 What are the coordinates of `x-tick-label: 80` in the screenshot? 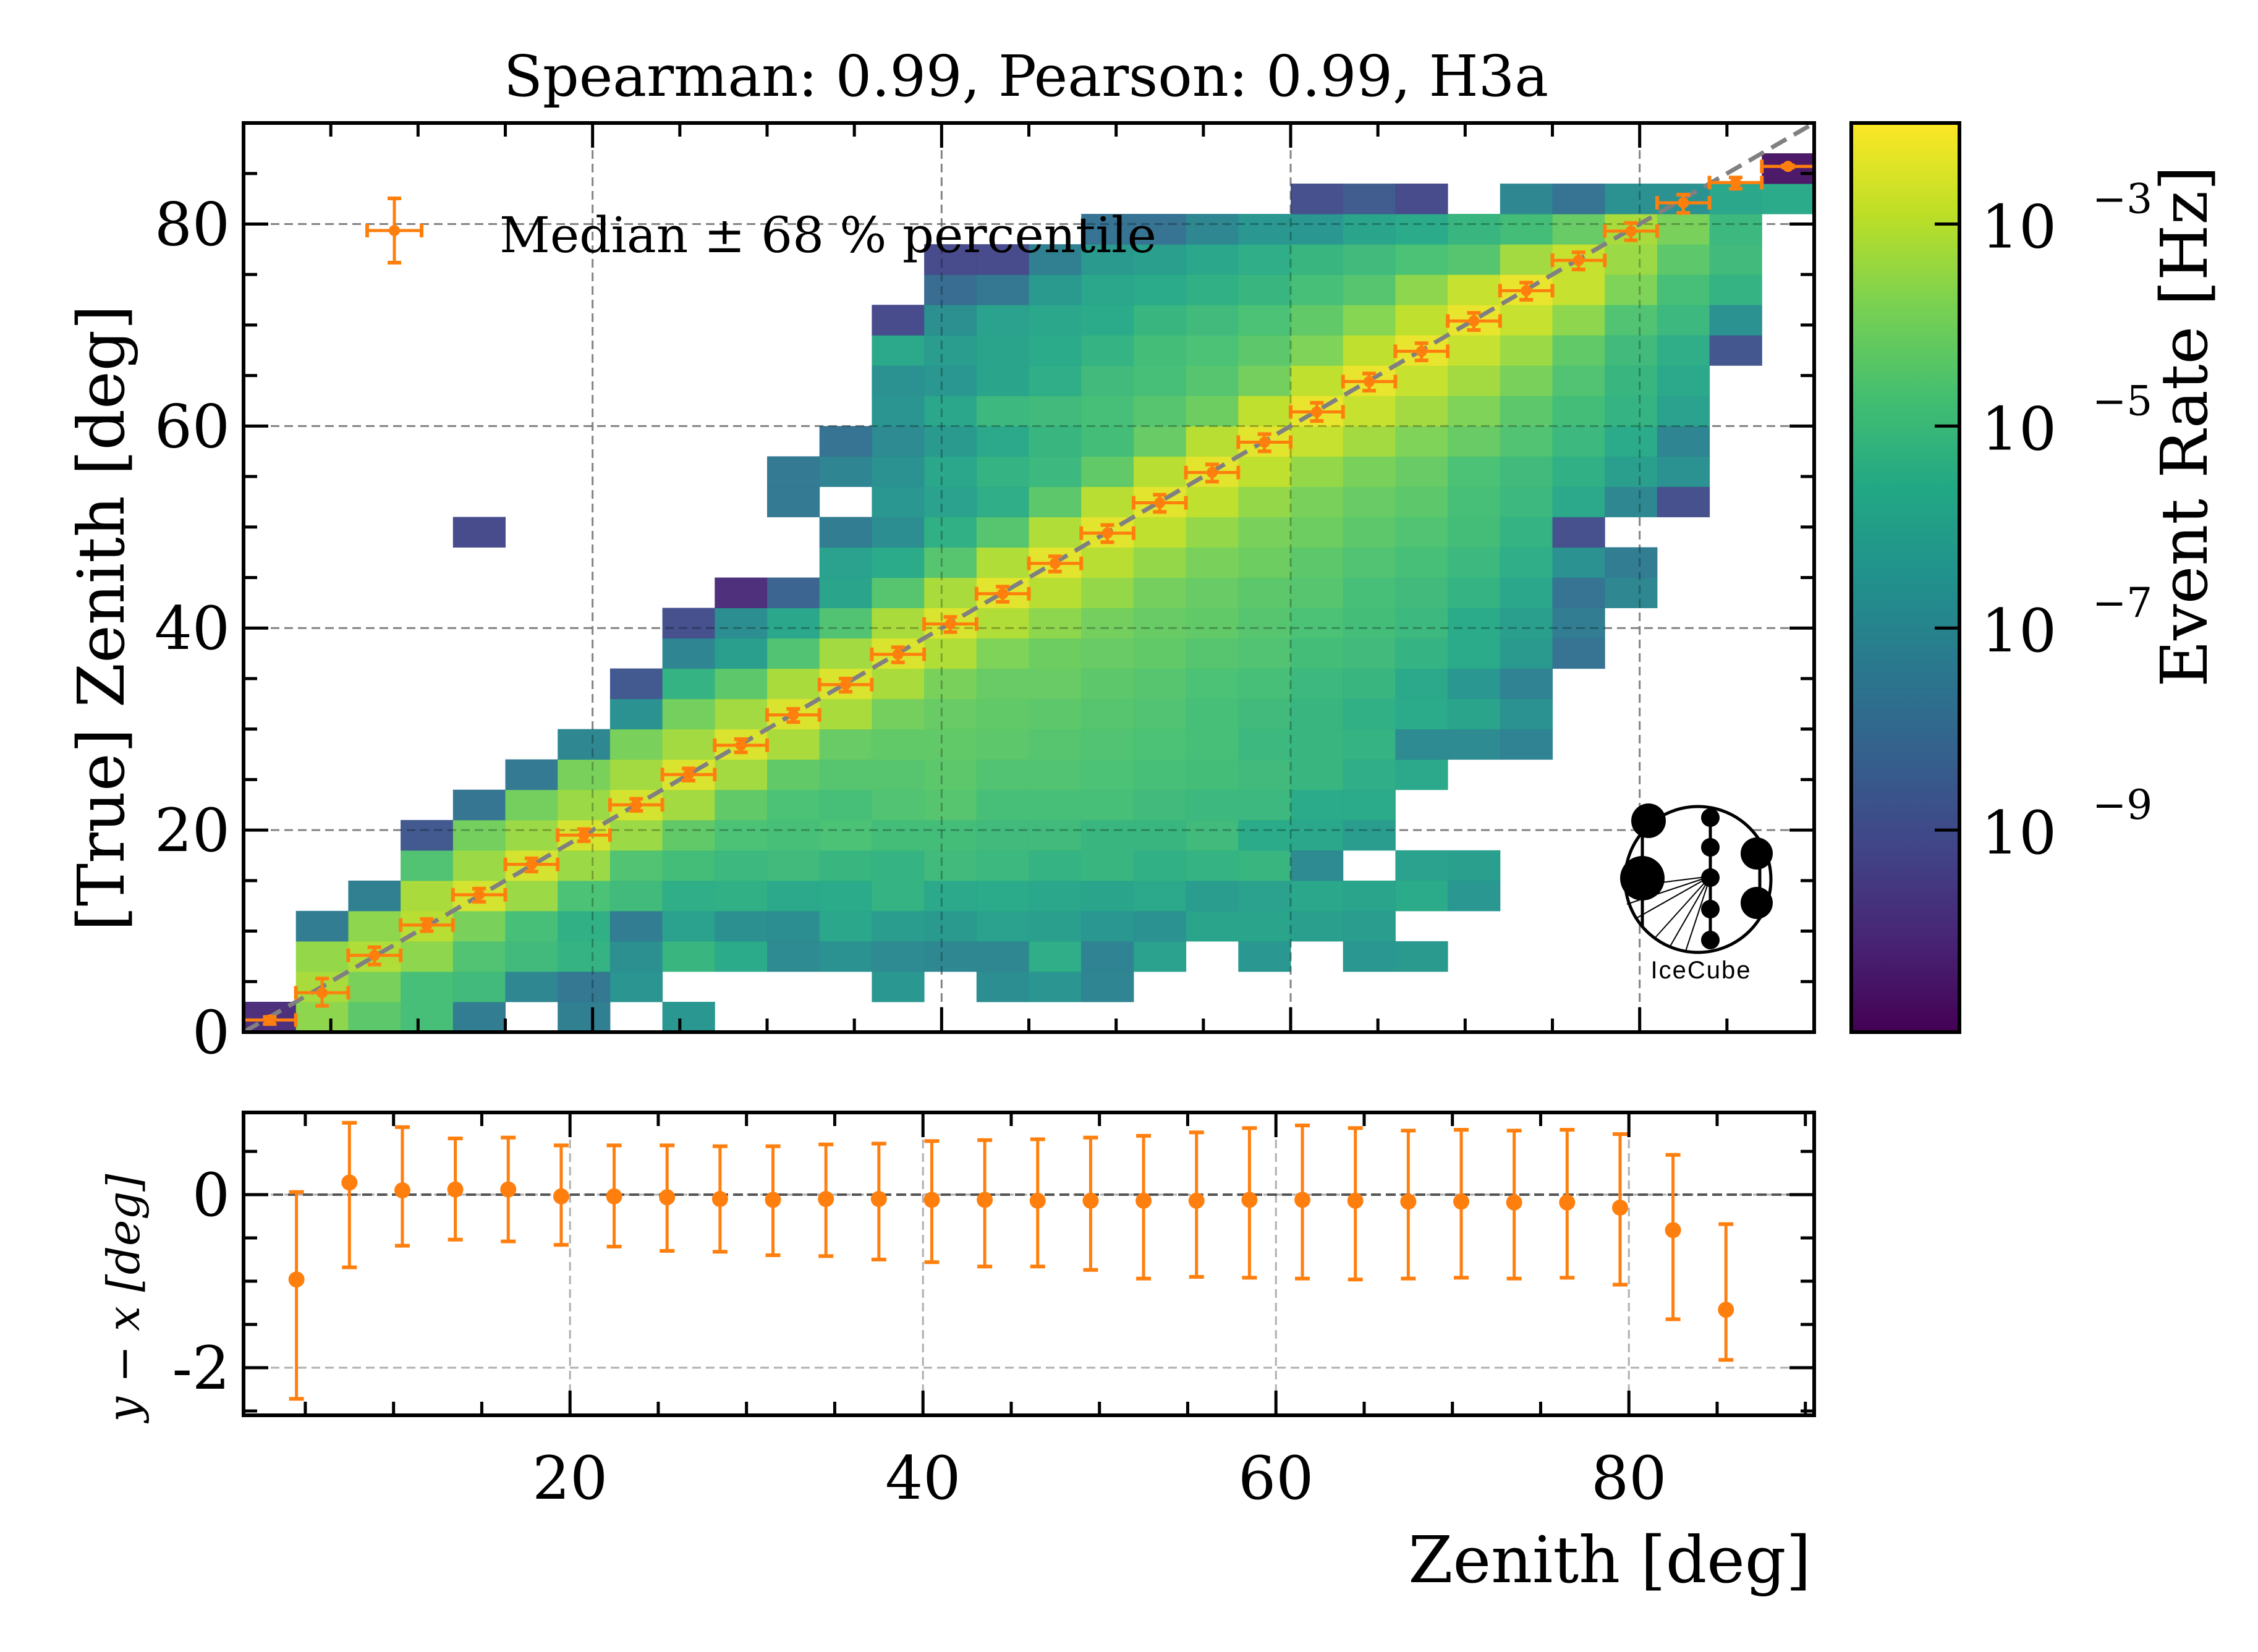 It's located at (1628, 1478).